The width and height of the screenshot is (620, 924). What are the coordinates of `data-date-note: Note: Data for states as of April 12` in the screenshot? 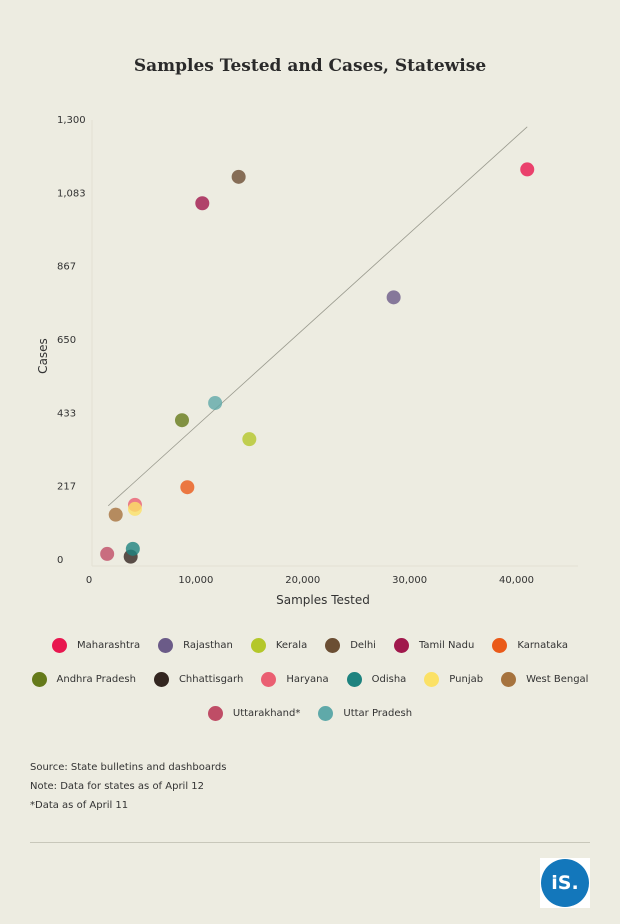 It's located at (117, 786).